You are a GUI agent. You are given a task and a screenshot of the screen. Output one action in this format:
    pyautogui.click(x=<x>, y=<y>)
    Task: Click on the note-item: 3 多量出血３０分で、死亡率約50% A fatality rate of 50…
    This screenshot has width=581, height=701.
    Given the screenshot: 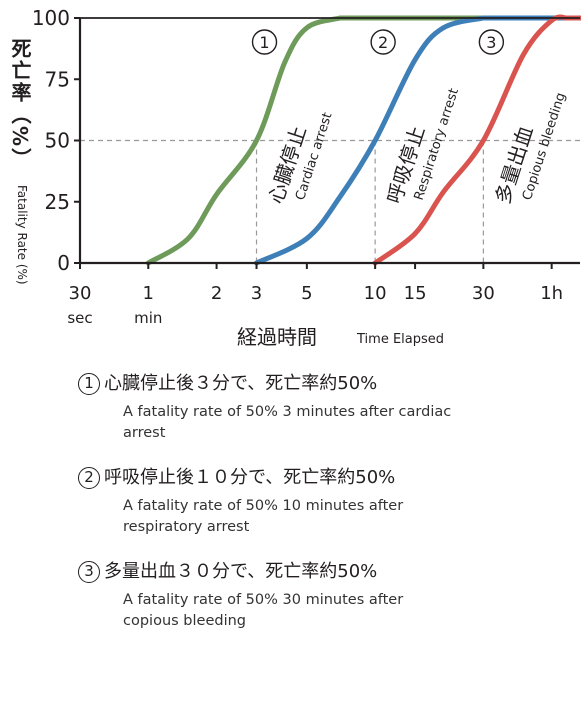 What is the action you would take?
    pyautogui.click(x=318, y=596)
    